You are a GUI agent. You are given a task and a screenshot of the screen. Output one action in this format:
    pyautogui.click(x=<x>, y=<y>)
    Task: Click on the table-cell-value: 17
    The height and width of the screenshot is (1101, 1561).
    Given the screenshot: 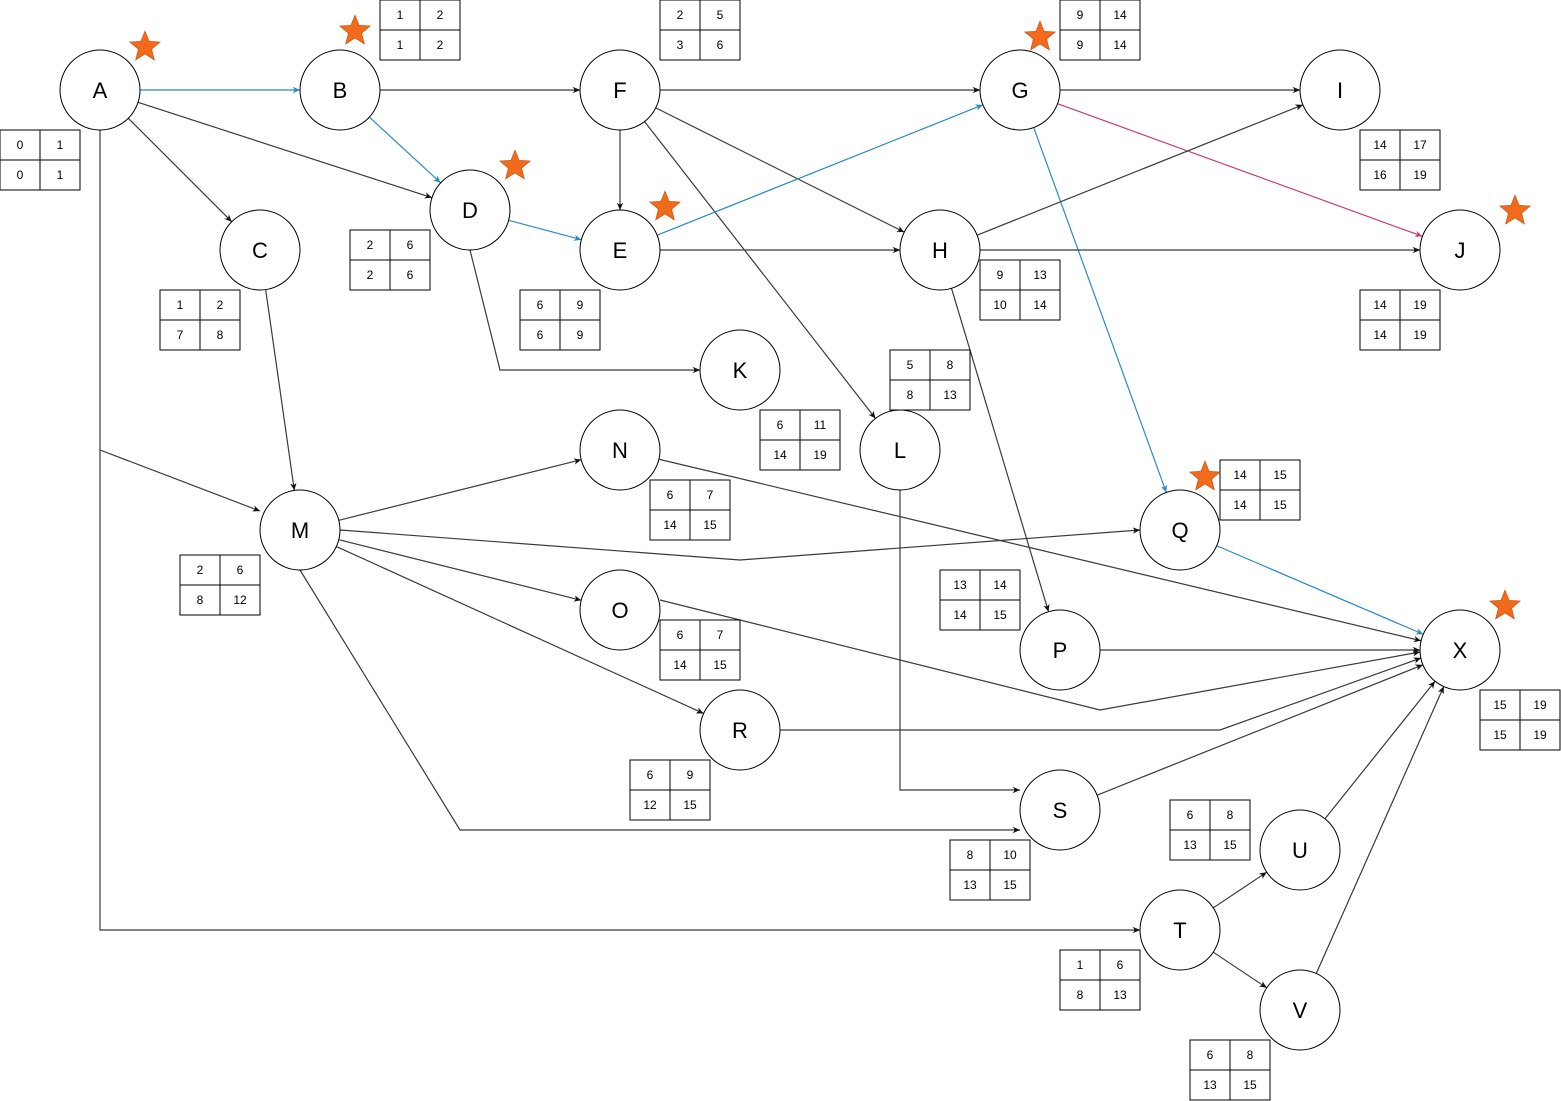 What is the action you would take?
    pyautogui.click(x=1420, y=145)
    